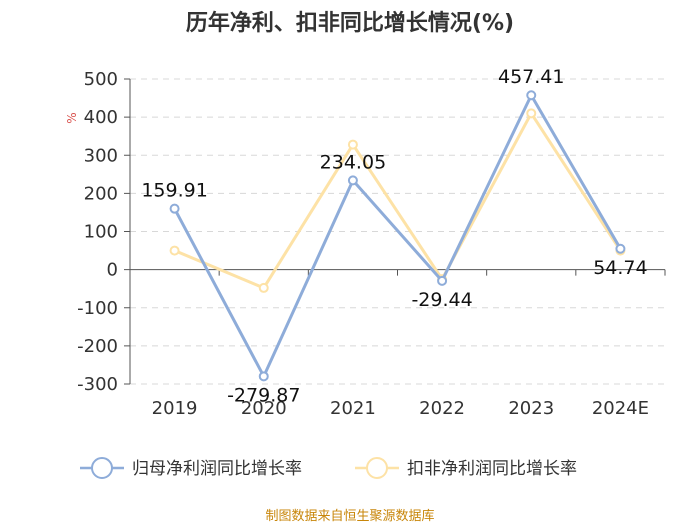  I want to click on x-tick-labels: 2019 2020 2021 2022 2023 2024E, so click(400, 408).